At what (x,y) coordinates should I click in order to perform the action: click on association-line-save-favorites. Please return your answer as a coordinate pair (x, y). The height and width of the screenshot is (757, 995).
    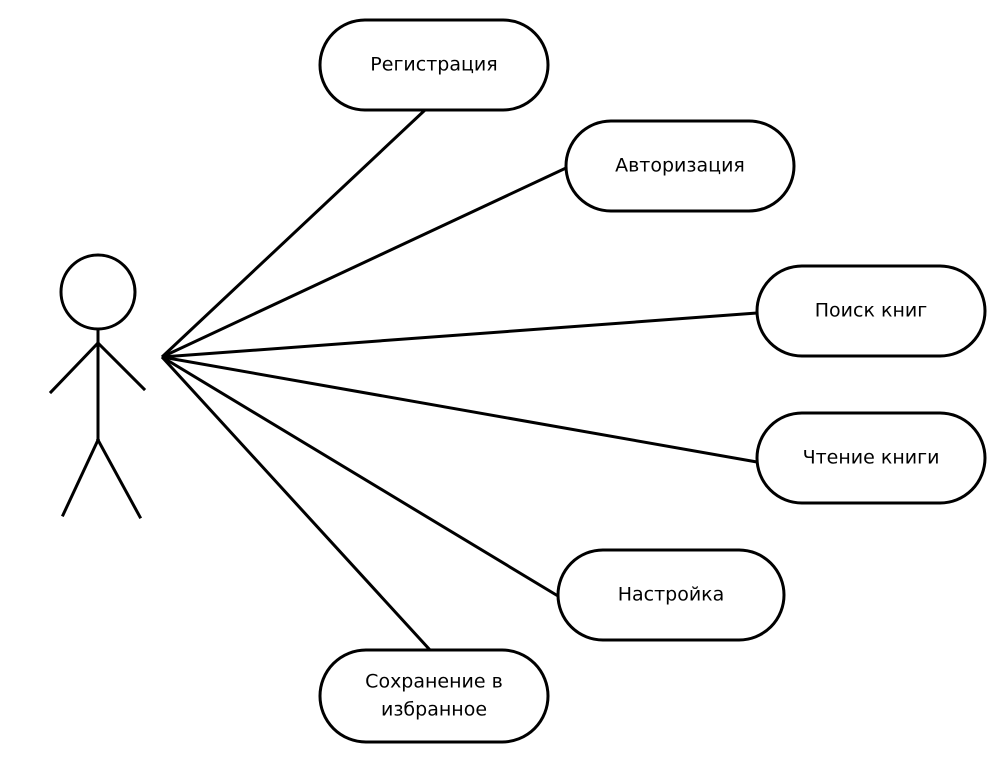
    Looking at the image, I should click on (296, 503).